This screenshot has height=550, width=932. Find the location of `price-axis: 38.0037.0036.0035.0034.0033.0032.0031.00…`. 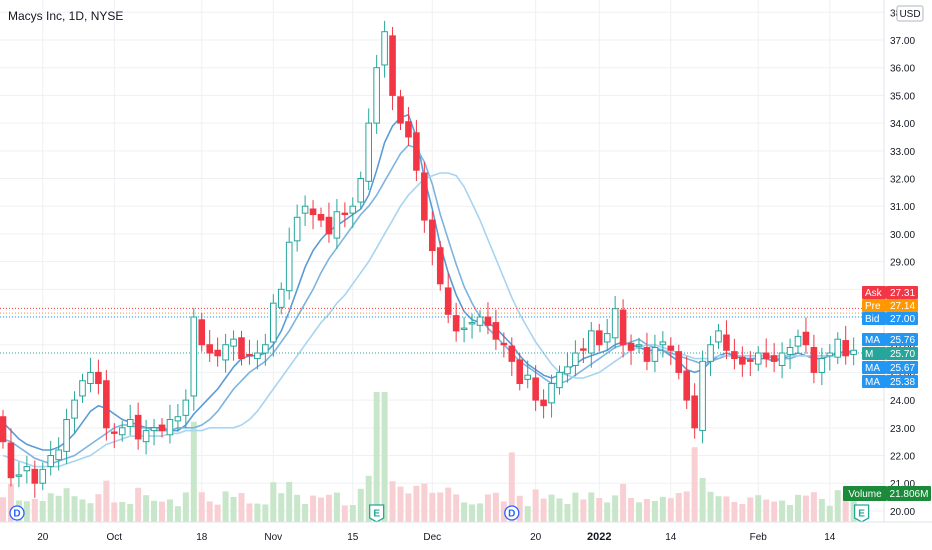

price-axis: 38.0037.0036.0035.0034.0033.0032.0031.00… is located at coordinates (902, 263).